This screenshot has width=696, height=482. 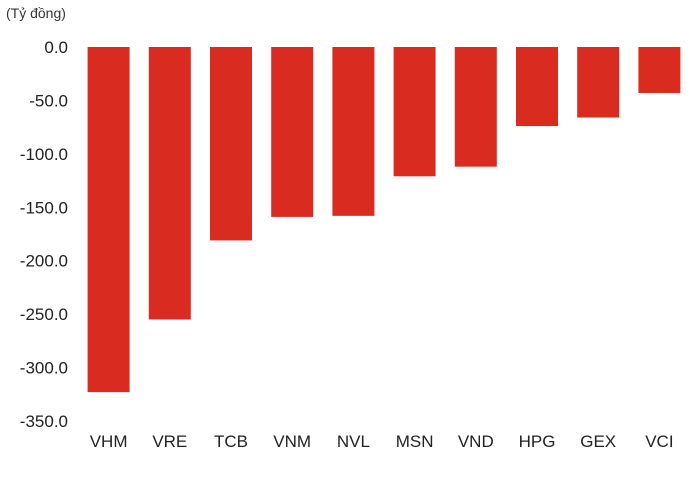 What do you see at coordinates (44, 261) in the screenshot?
I see `y-tick-label: -200.0` at bounding box center [44, 261].